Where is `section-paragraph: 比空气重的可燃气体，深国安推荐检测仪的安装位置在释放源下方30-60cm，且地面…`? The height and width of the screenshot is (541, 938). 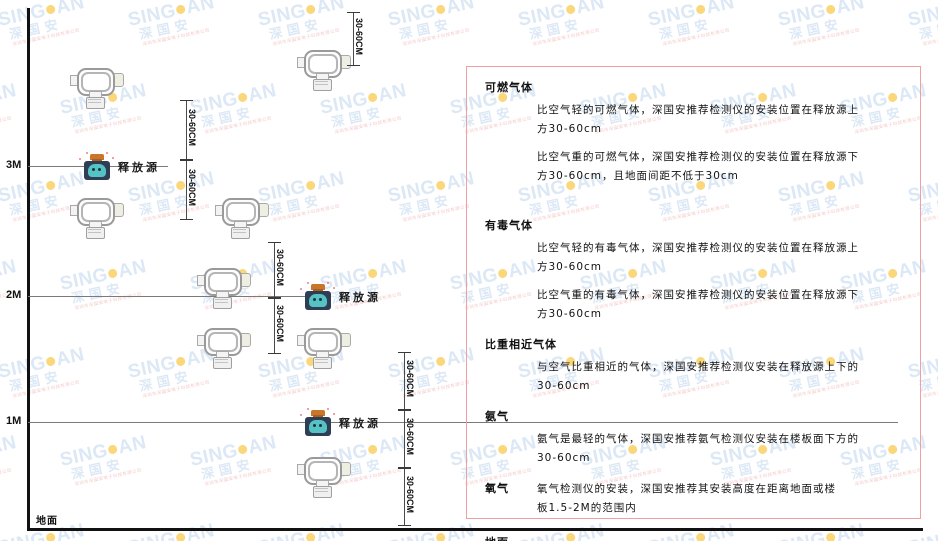
section-paragraph: 比空气重的可燃气体，深国安推荐检测仪的安装位置在释放源下方30-60cm，且地面… is located at coordinates (698, 166).